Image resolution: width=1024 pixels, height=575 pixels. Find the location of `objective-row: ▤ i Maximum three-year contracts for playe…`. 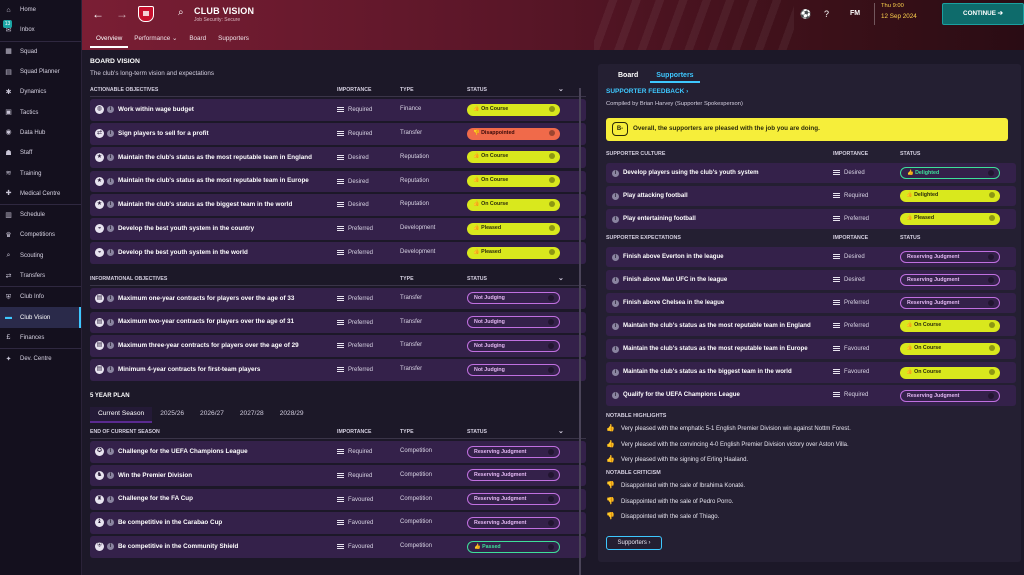

objective-row: ▤ i Maximum three-year contracts for playe… is located at coordinates (338, 346).